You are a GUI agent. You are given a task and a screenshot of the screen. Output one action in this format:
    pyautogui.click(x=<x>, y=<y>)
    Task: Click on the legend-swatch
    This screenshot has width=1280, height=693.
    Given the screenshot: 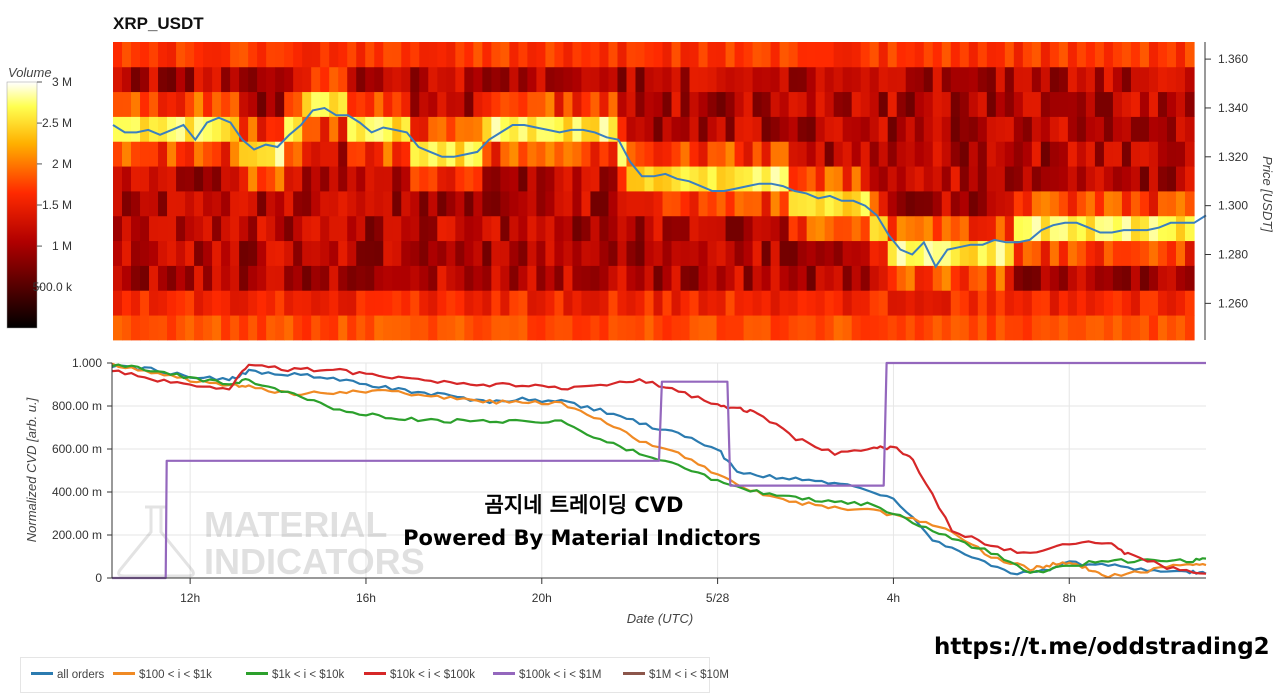 What is the action you would take?
    pyautogui.click(x=504, y=674)
    